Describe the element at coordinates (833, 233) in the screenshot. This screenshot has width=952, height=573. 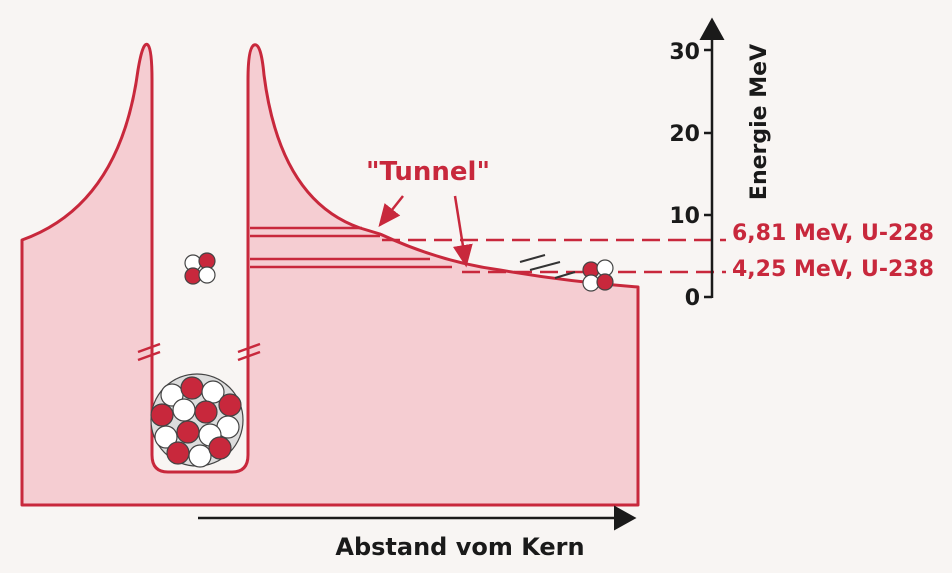
I see `level-label: 6,81 MeV, U-228` at that location.